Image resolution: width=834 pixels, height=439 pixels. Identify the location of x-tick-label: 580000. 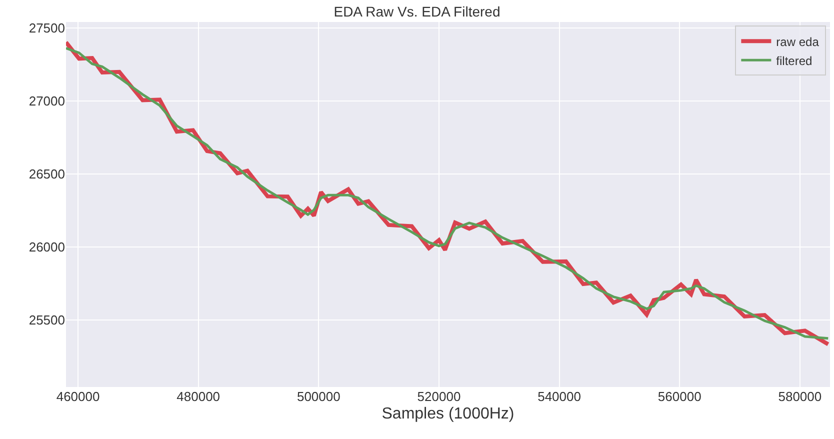
(800, 396).